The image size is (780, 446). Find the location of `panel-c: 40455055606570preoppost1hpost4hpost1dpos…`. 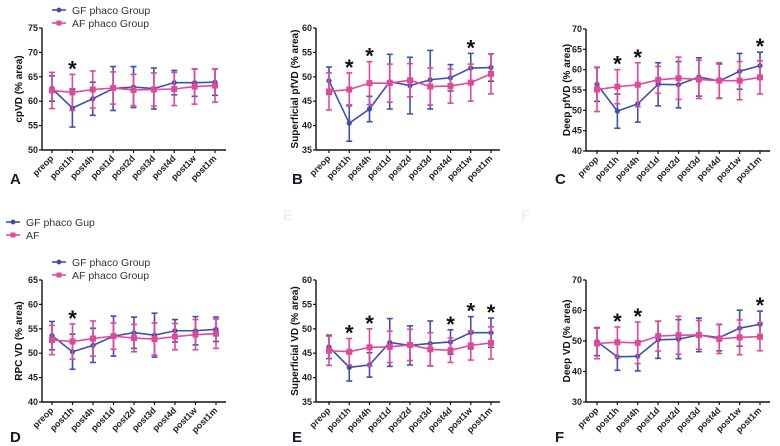

panel-c: 40455055606570preoppost1hpost4hpost1dpos… is located at coordinates (662, 106).